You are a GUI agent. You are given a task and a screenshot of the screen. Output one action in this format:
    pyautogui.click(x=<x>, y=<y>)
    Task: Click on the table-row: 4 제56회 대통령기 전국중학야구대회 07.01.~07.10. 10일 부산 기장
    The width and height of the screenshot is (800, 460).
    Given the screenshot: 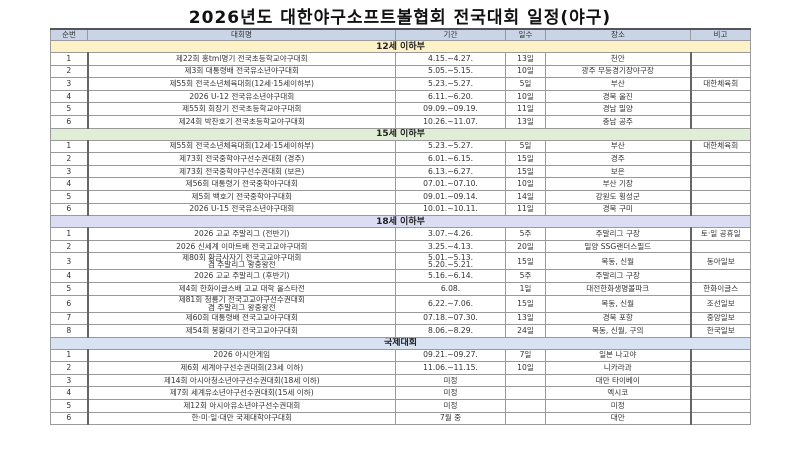 What is the action you would take?
    pyautogui.click(x=400, y=184)
    